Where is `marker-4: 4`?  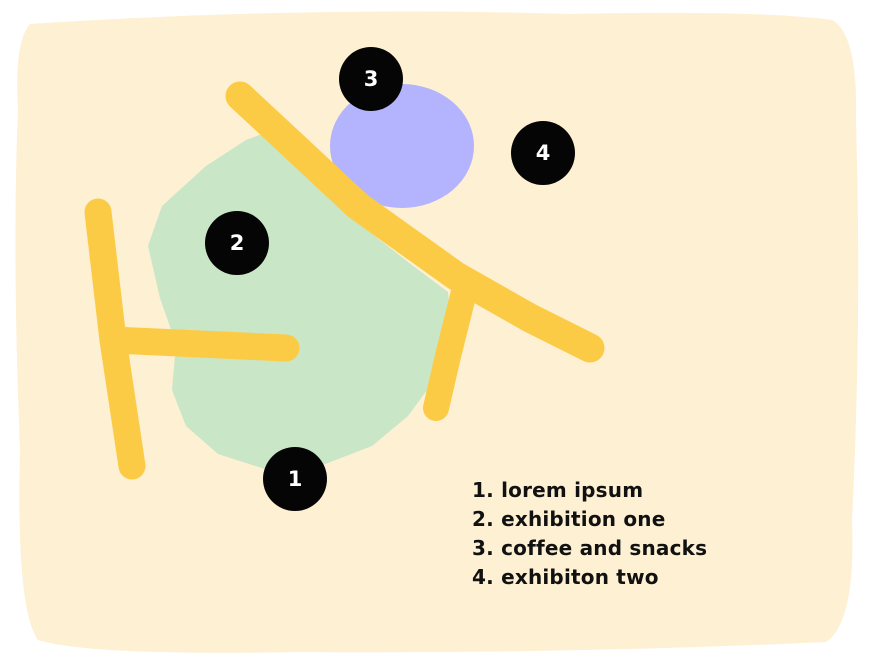
marker-4: 4 is located at coordinates (543, 153).